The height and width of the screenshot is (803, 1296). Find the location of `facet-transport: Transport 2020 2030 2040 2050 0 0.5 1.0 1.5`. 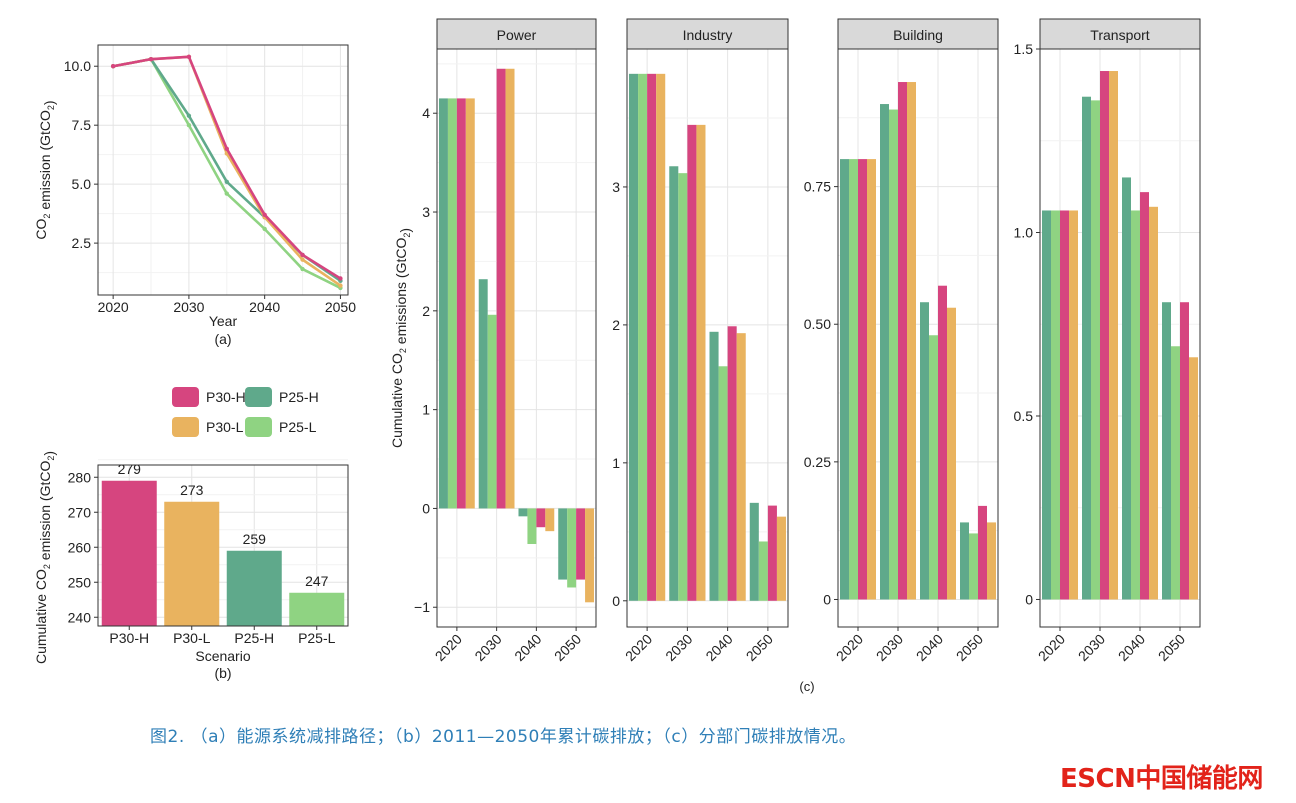

facet-transport: Transport 2020 2030 2040 2050 0 0.5 1.0 1.5 is located at coordinates (1107, 341).